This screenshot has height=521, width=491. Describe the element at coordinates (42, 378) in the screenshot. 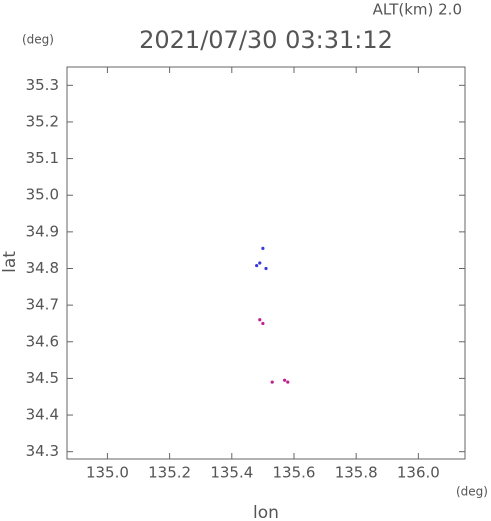

I see `y-tick-label: 34.5` at that location.